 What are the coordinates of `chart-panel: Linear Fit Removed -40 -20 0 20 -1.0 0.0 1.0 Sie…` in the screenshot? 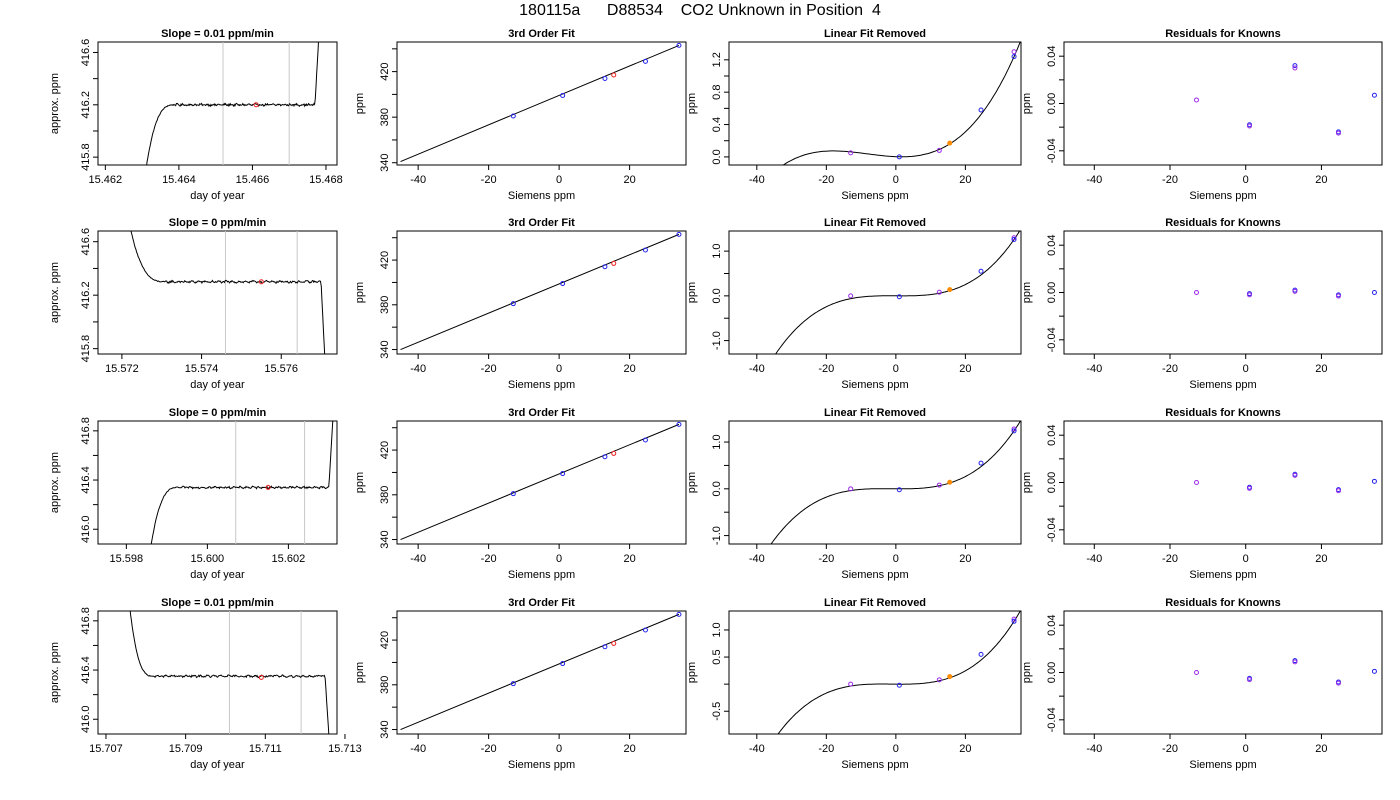 It's located at (854, 494).